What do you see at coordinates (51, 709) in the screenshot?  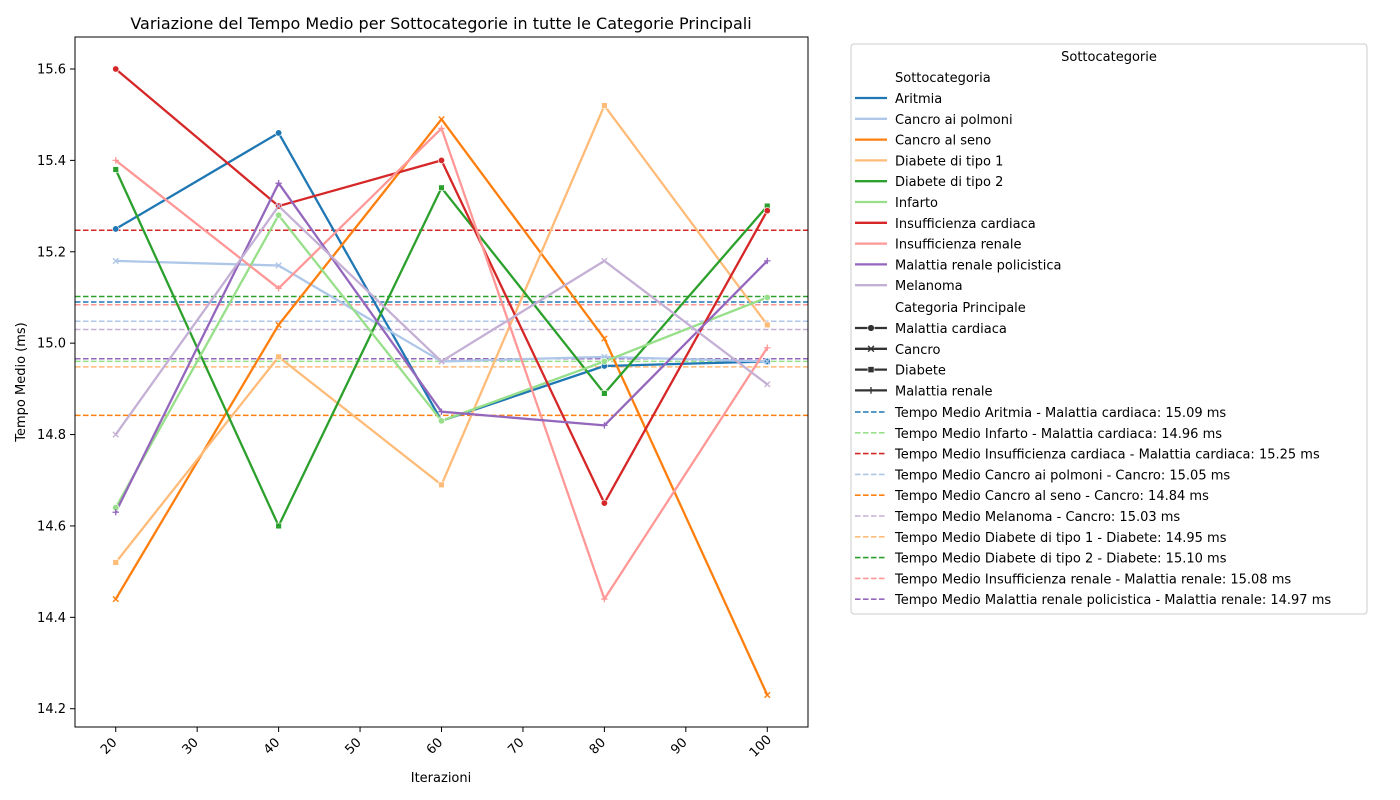 I see `y-tick-label: 14.2` at bounding box center [51, 709].